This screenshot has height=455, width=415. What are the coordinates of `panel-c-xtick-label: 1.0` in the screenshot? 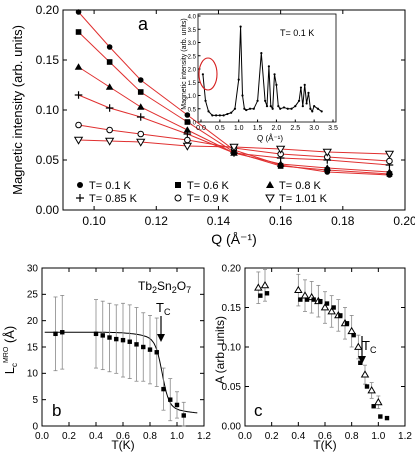 It's located at (378, 436).